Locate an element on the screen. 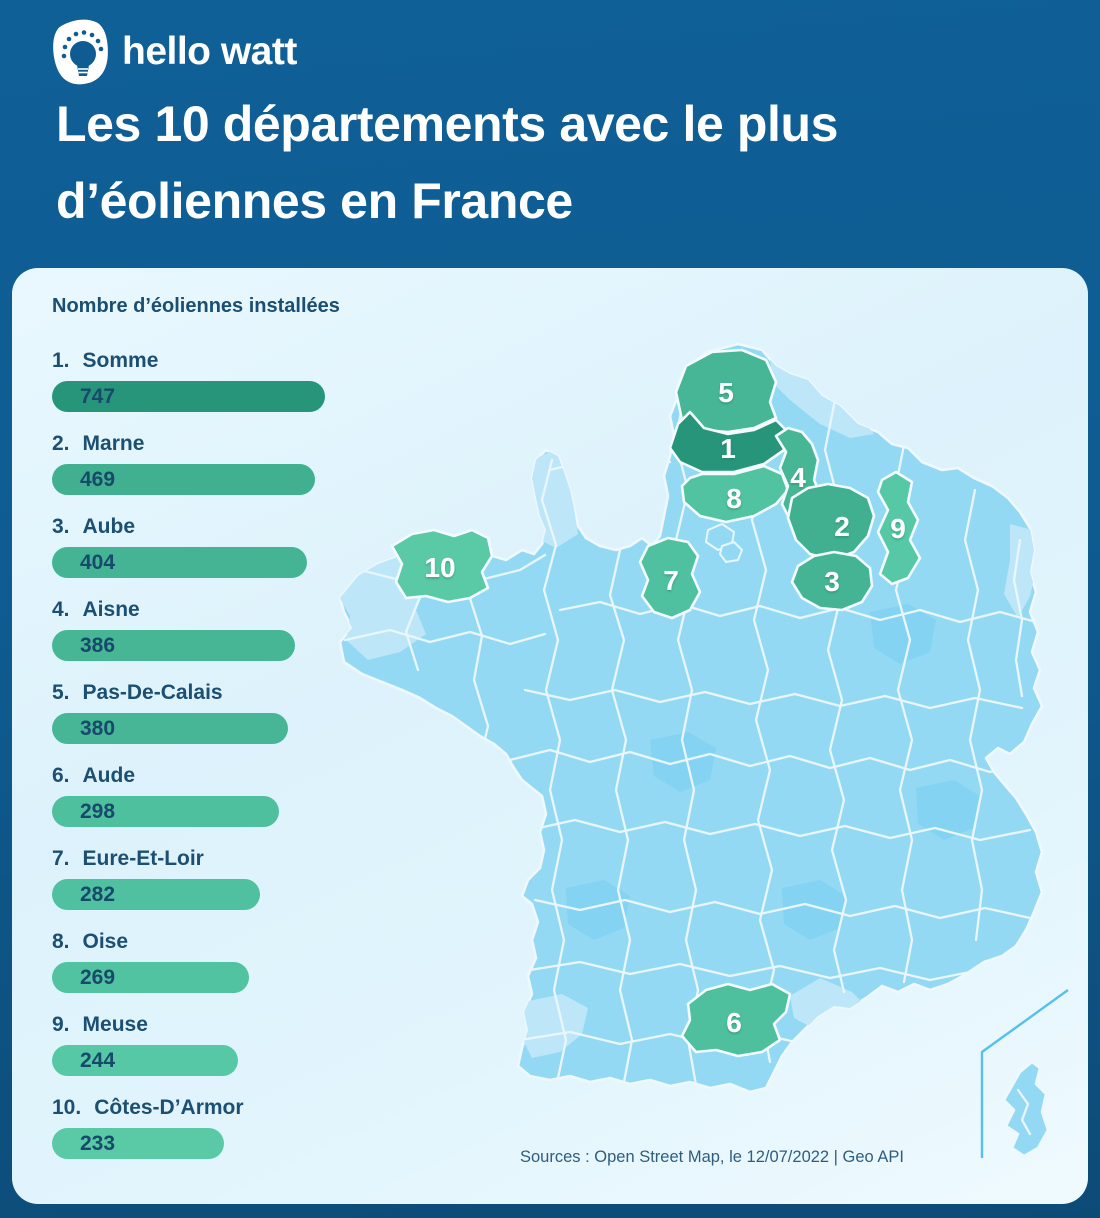 Image resolution: width=1100 pixels, height=1218 pixels. item-rank: 2. is located at coordinates (61, 443).